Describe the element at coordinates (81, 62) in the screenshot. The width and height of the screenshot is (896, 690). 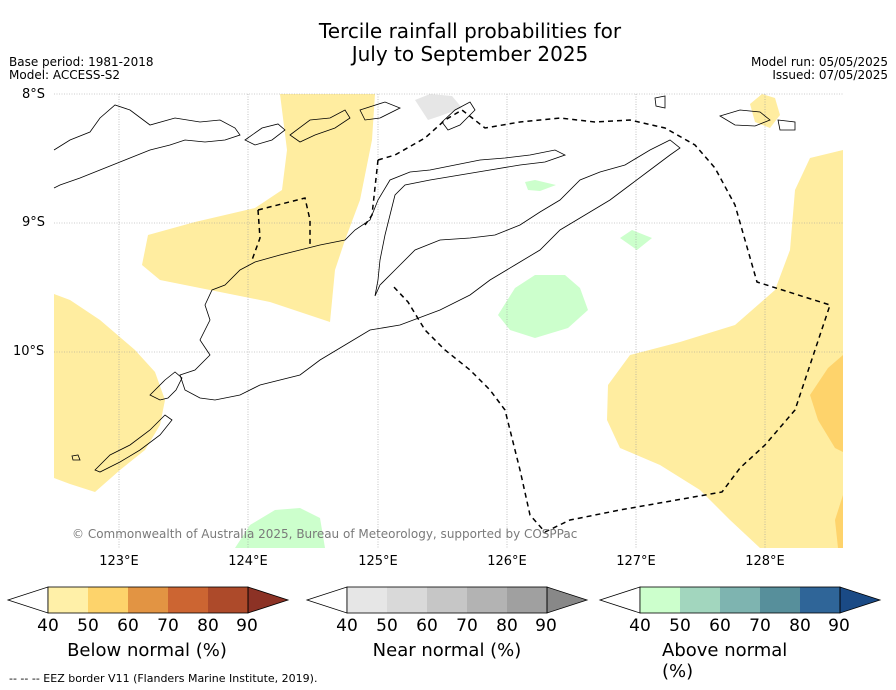
I see `base-period: Base period: 1981-2018` at that location.